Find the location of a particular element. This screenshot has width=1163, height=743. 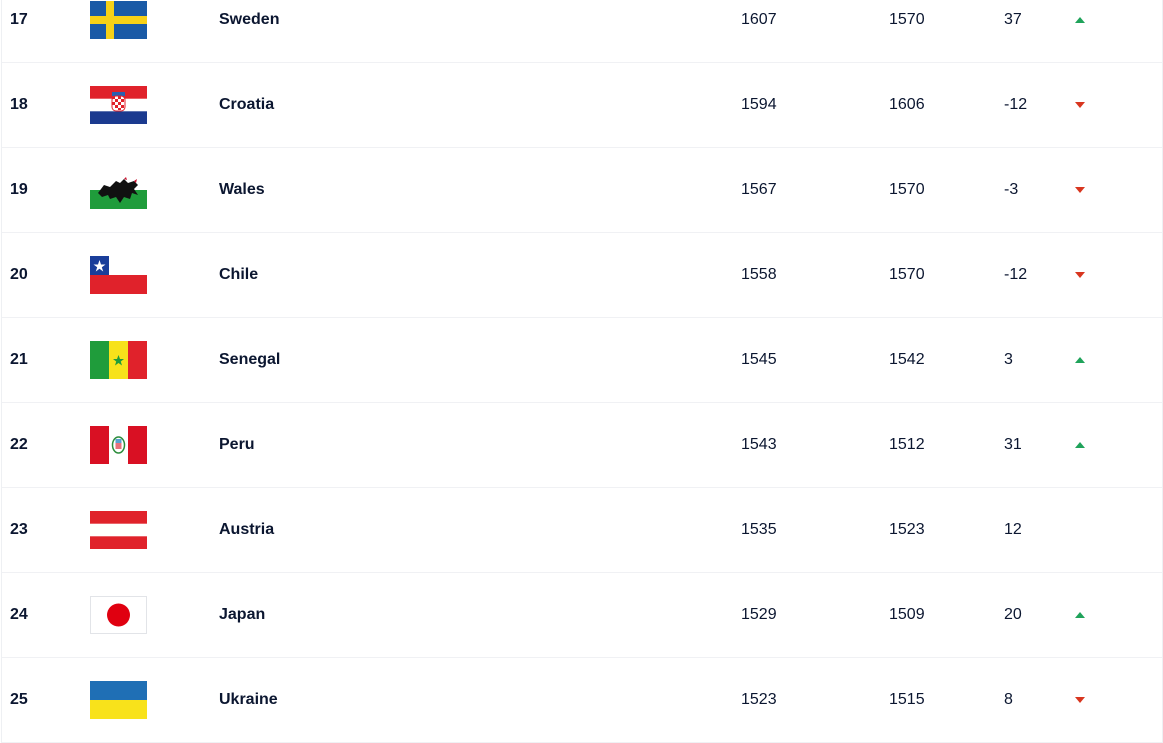

peru-flag-icon is located at coordinates (118, 445).